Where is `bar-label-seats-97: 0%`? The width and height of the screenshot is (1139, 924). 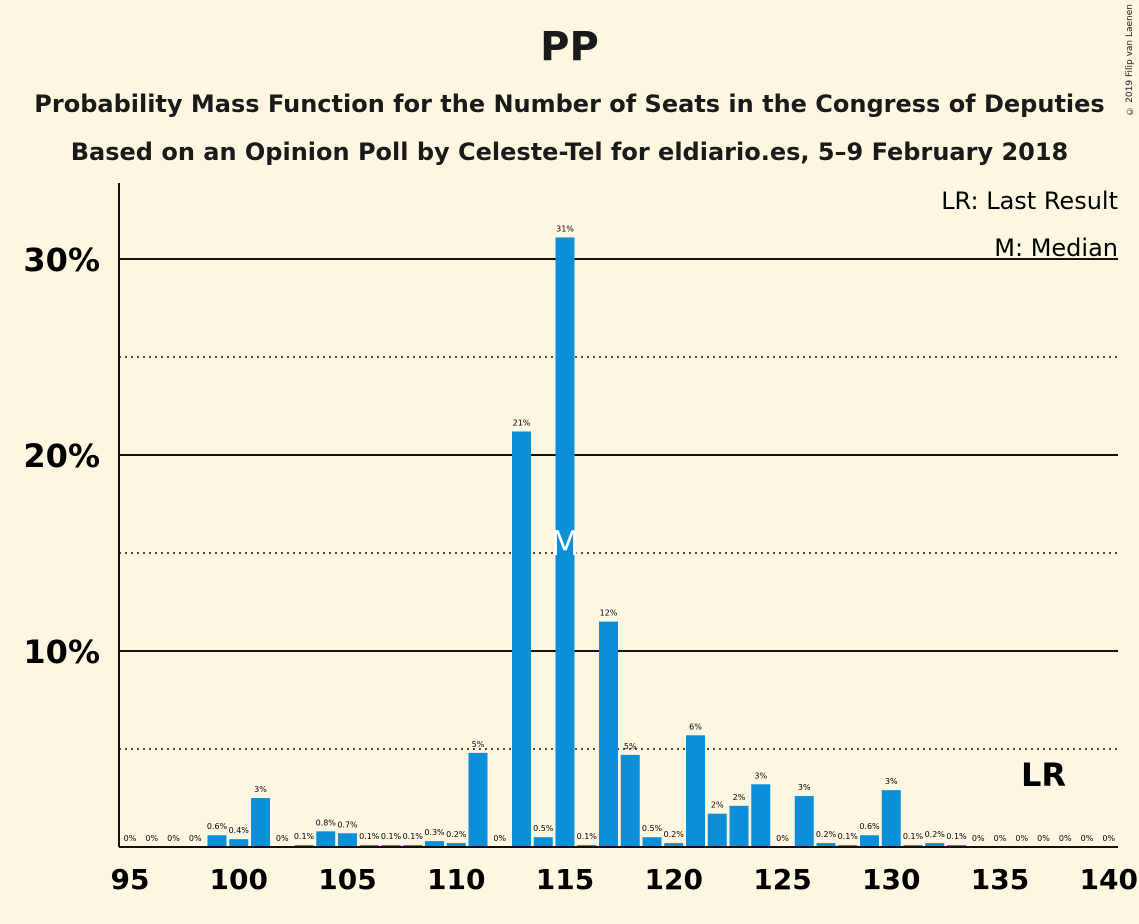
bar-label-seats-97: 0% is located at coordinates (173, 838).